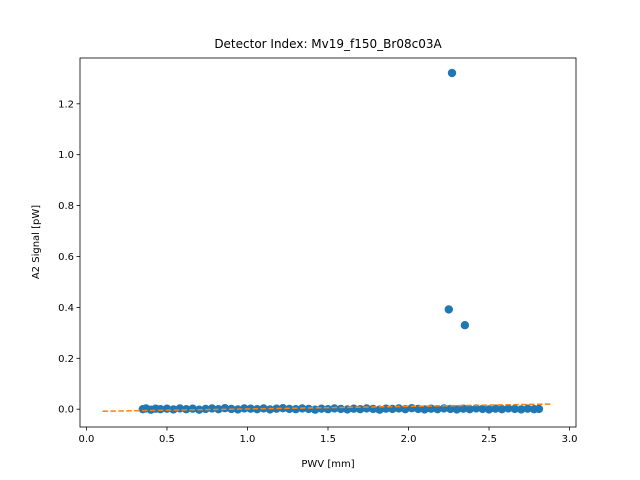  Describe the element at coordinates (86, 439) in the screenshot. I see `x-tick-label: 0.0` at that location.